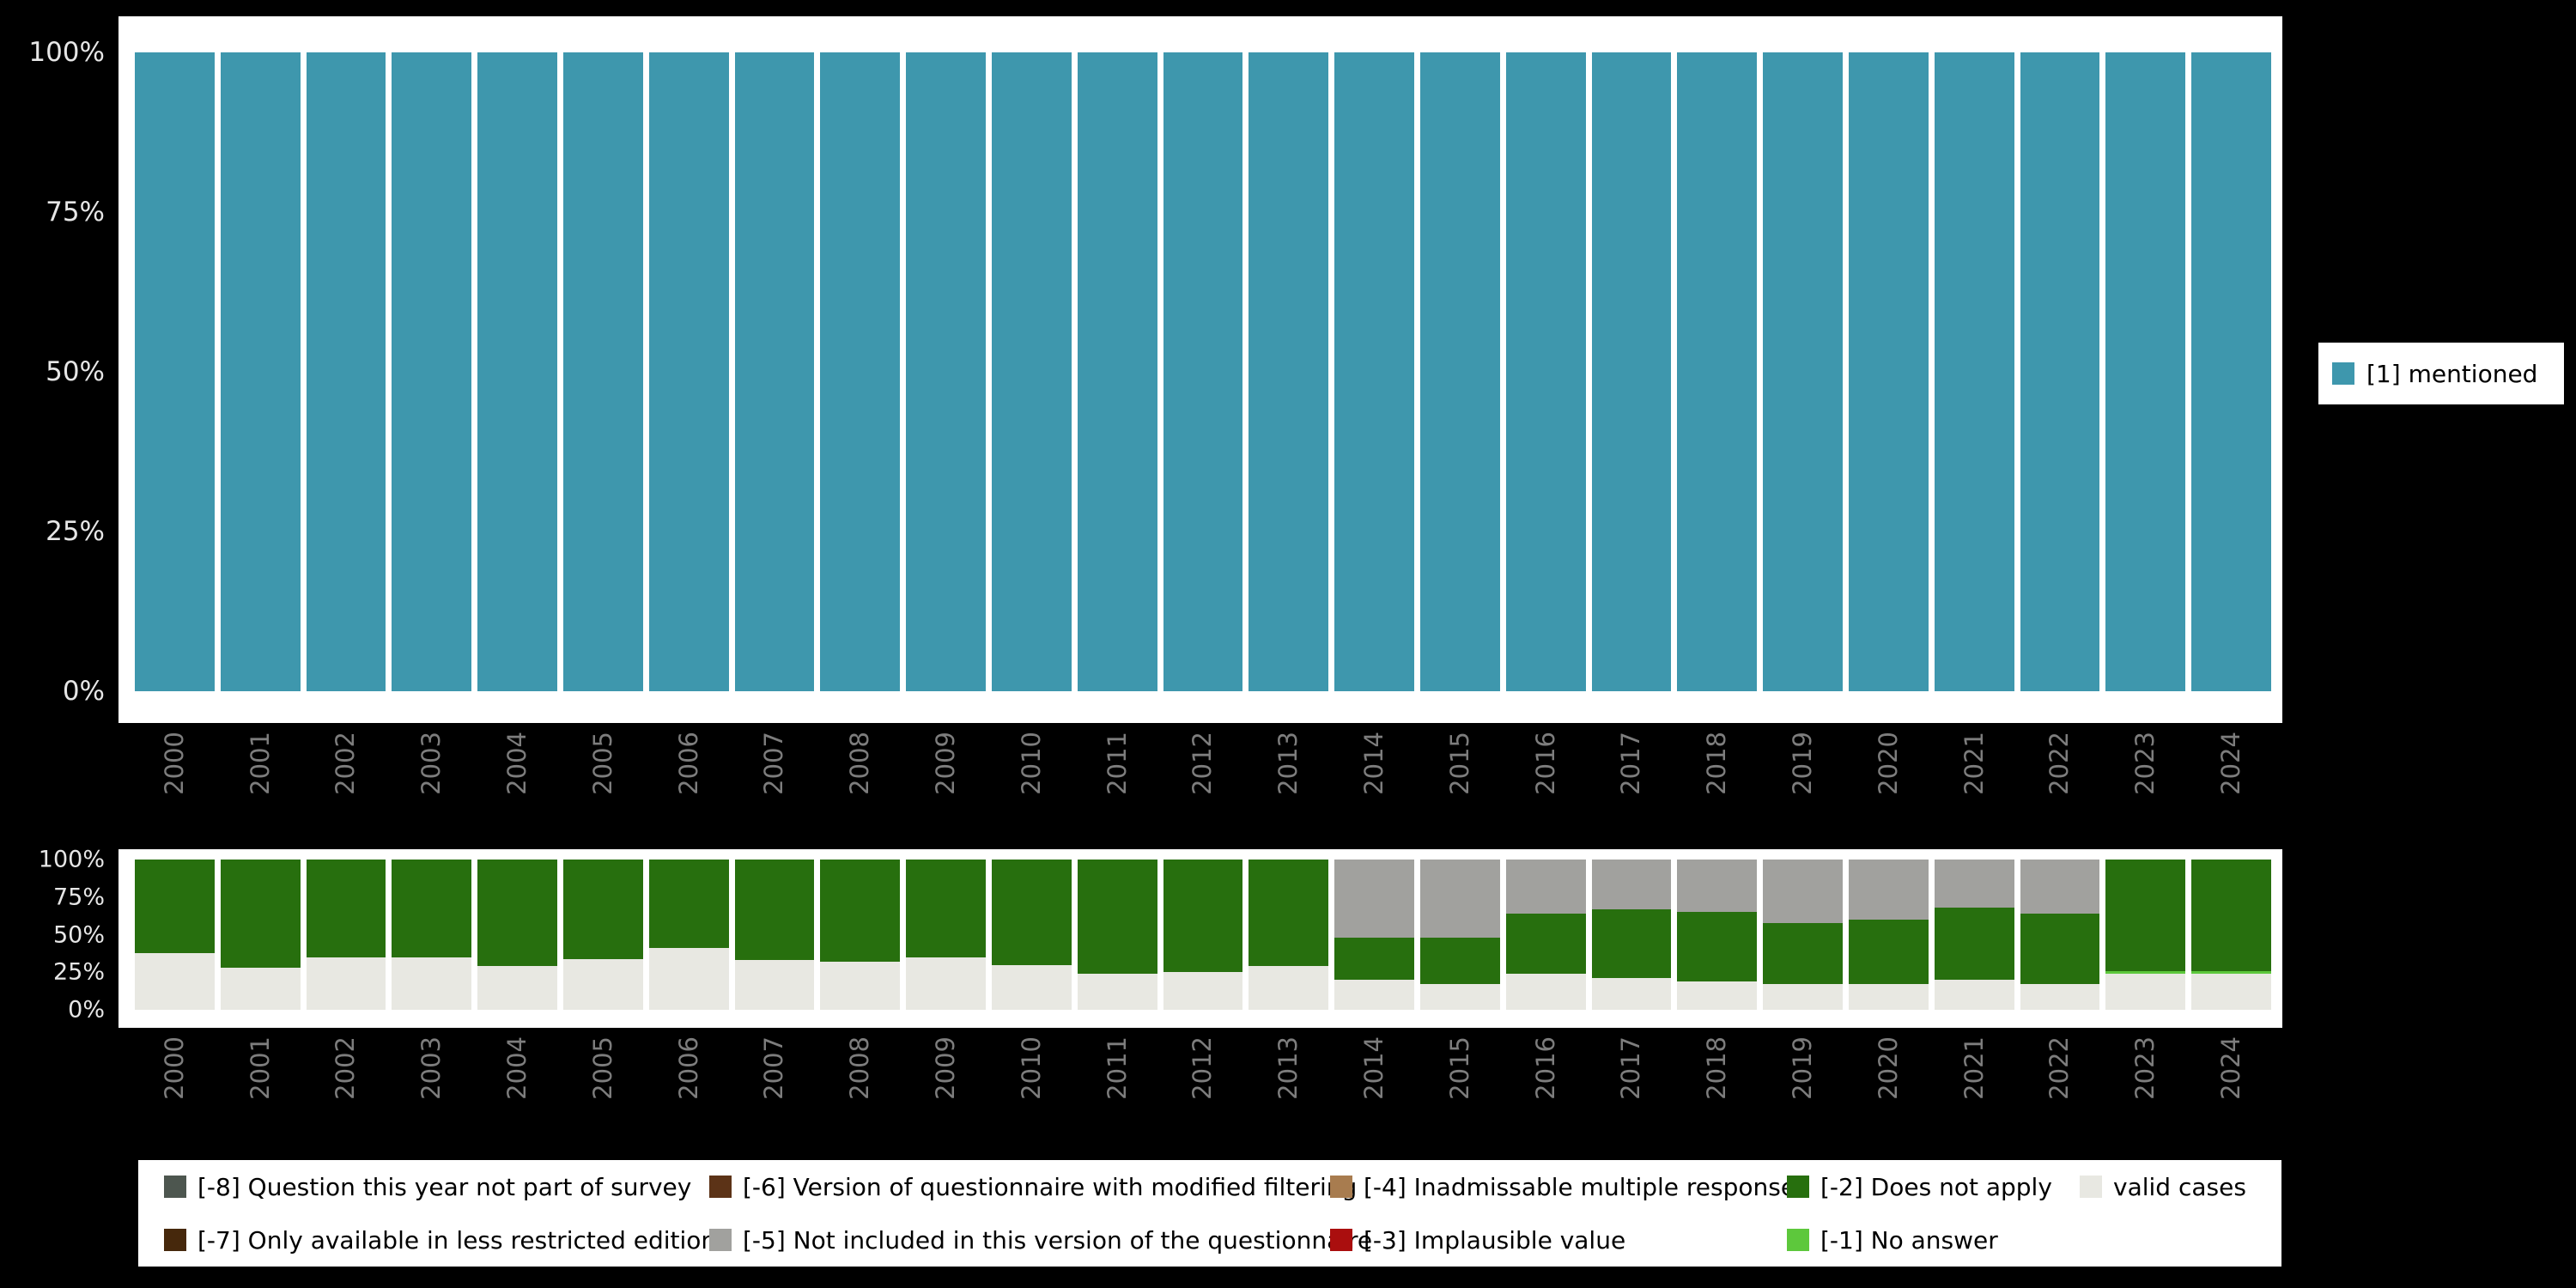 This screenshot has height=1288, width=2576. Describe the element at coordinates (774, 1068) in the screenshot. I see `x-axis-year-label: 2007` at that location.